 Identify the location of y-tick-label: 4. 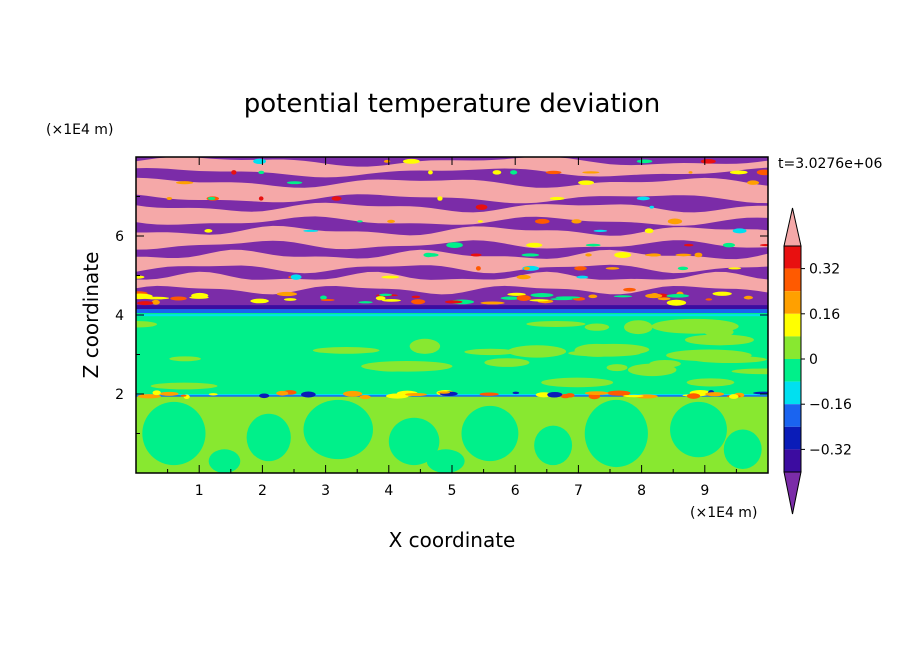
(119, 316).